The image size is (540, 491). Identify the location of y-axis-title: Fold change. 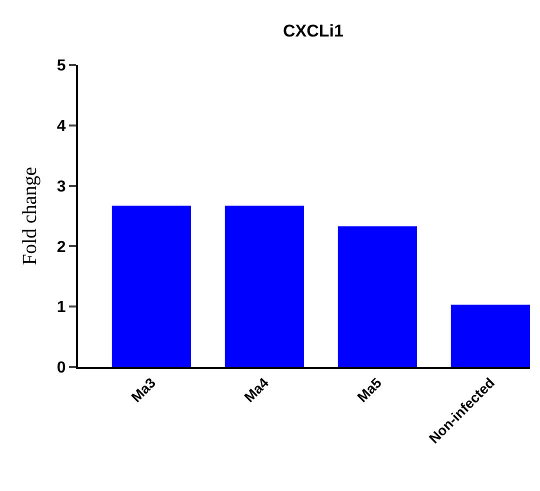
(29, 216).